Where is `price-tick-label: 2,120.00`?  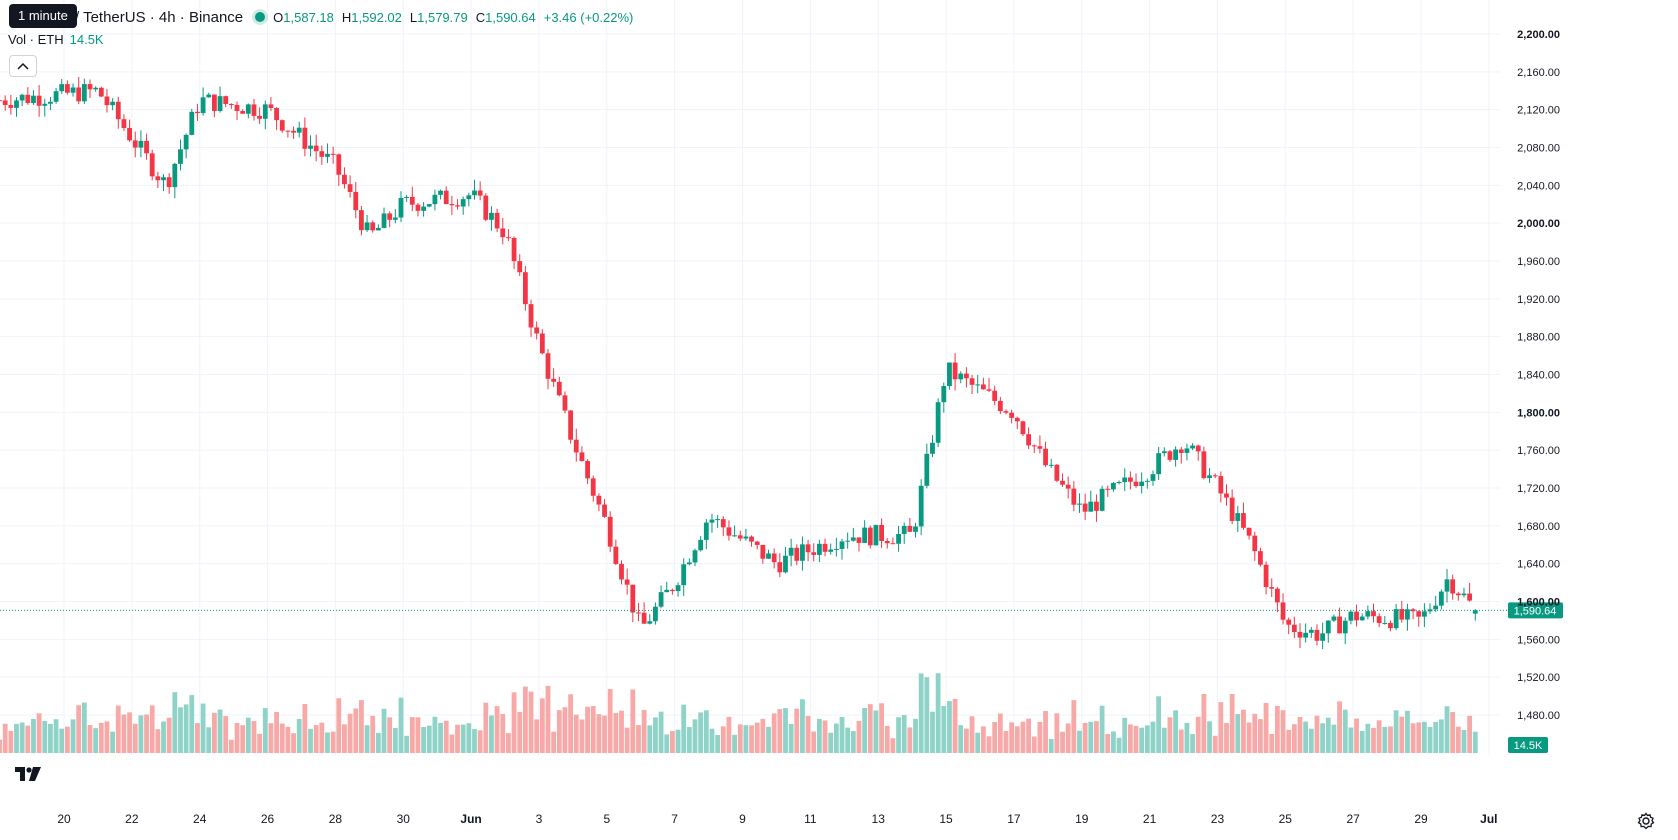
price-tick-label: 2,120.00 is located at coordinates (1538, 111).